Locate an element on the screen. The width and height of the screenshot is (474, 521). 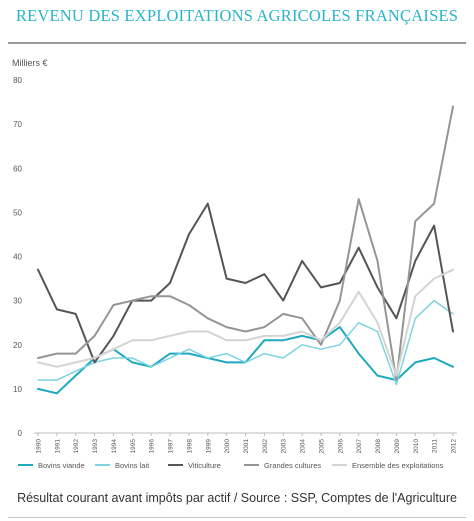
x-tick-label: 1996 is located at coordinates (152, 446).